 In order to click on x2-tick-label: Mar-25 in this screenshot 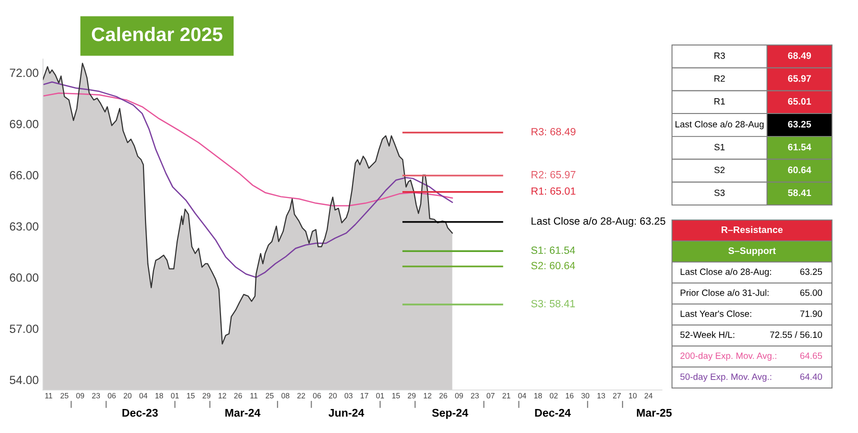, I will do `click(654, 412)`.